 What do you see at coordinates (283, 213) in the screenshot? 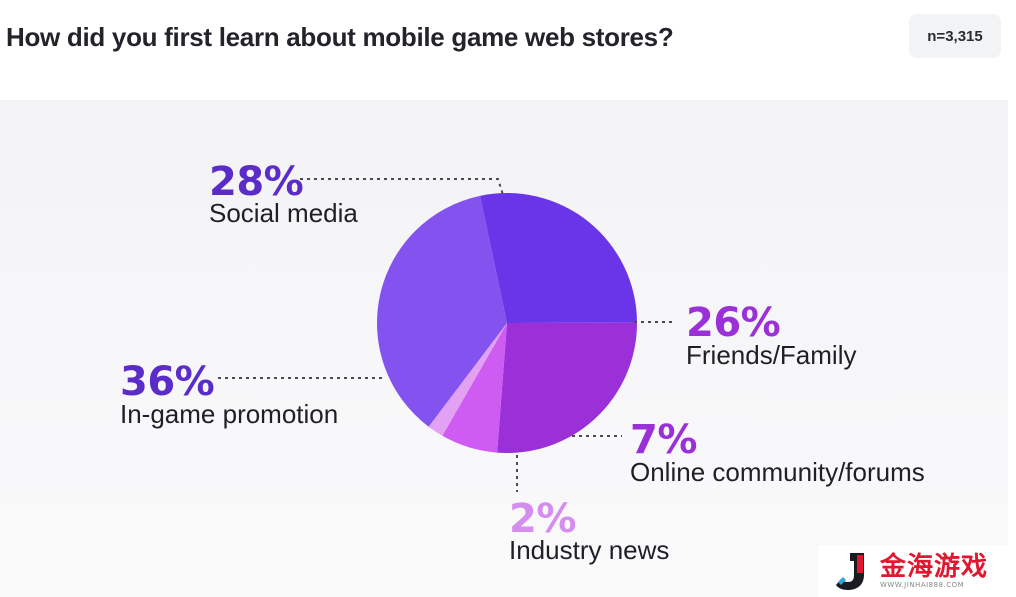
I see `label-social-media: Social media` at bounding box center [283, 213].